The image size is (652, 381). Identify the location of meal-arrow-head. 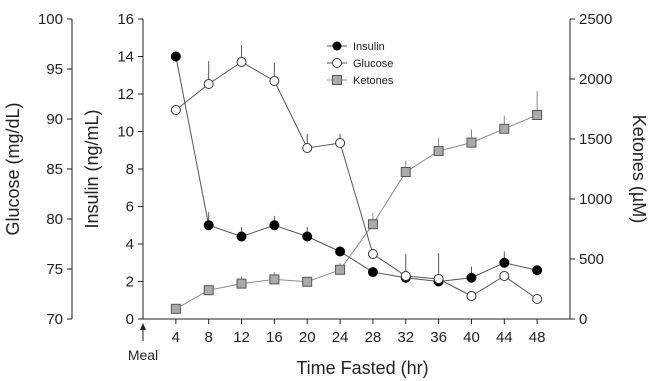
(143, 326).